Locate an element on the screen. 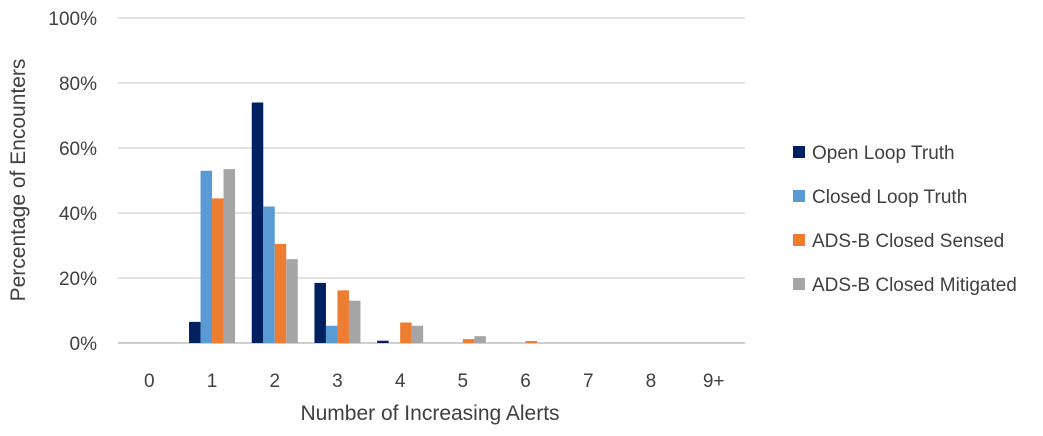 The height and width of the screenshot is (436, 1043). x-tick-label: 2 is located at coordinates (274, 381).